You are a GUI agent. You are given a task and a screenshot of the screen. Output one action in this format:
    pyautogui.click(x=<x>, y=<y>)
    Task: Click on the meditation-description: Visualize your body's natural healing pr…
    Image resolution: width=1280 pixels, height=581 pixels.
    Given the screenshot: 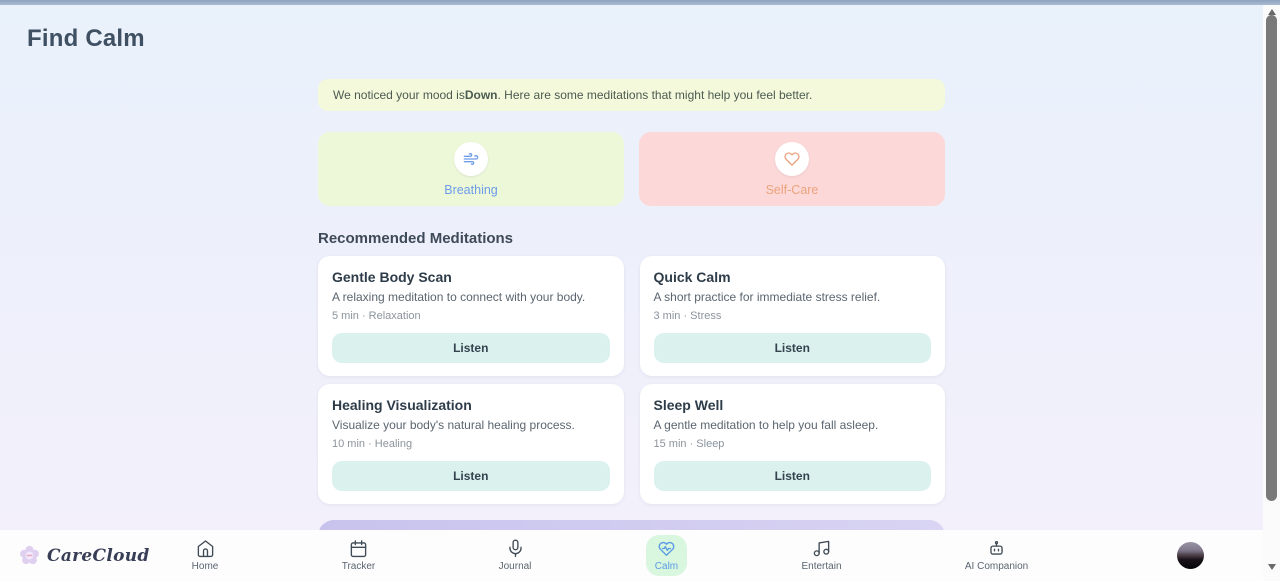 What is the action you would take?
    pyautogui.click(x=453, y=425)
    